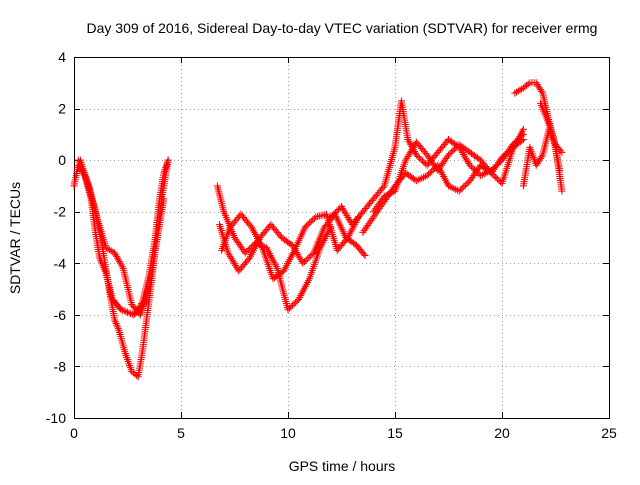 The width and height of the screenshot is (640, 485). I want to click on y-tick-label: 2, so click(62, 109).